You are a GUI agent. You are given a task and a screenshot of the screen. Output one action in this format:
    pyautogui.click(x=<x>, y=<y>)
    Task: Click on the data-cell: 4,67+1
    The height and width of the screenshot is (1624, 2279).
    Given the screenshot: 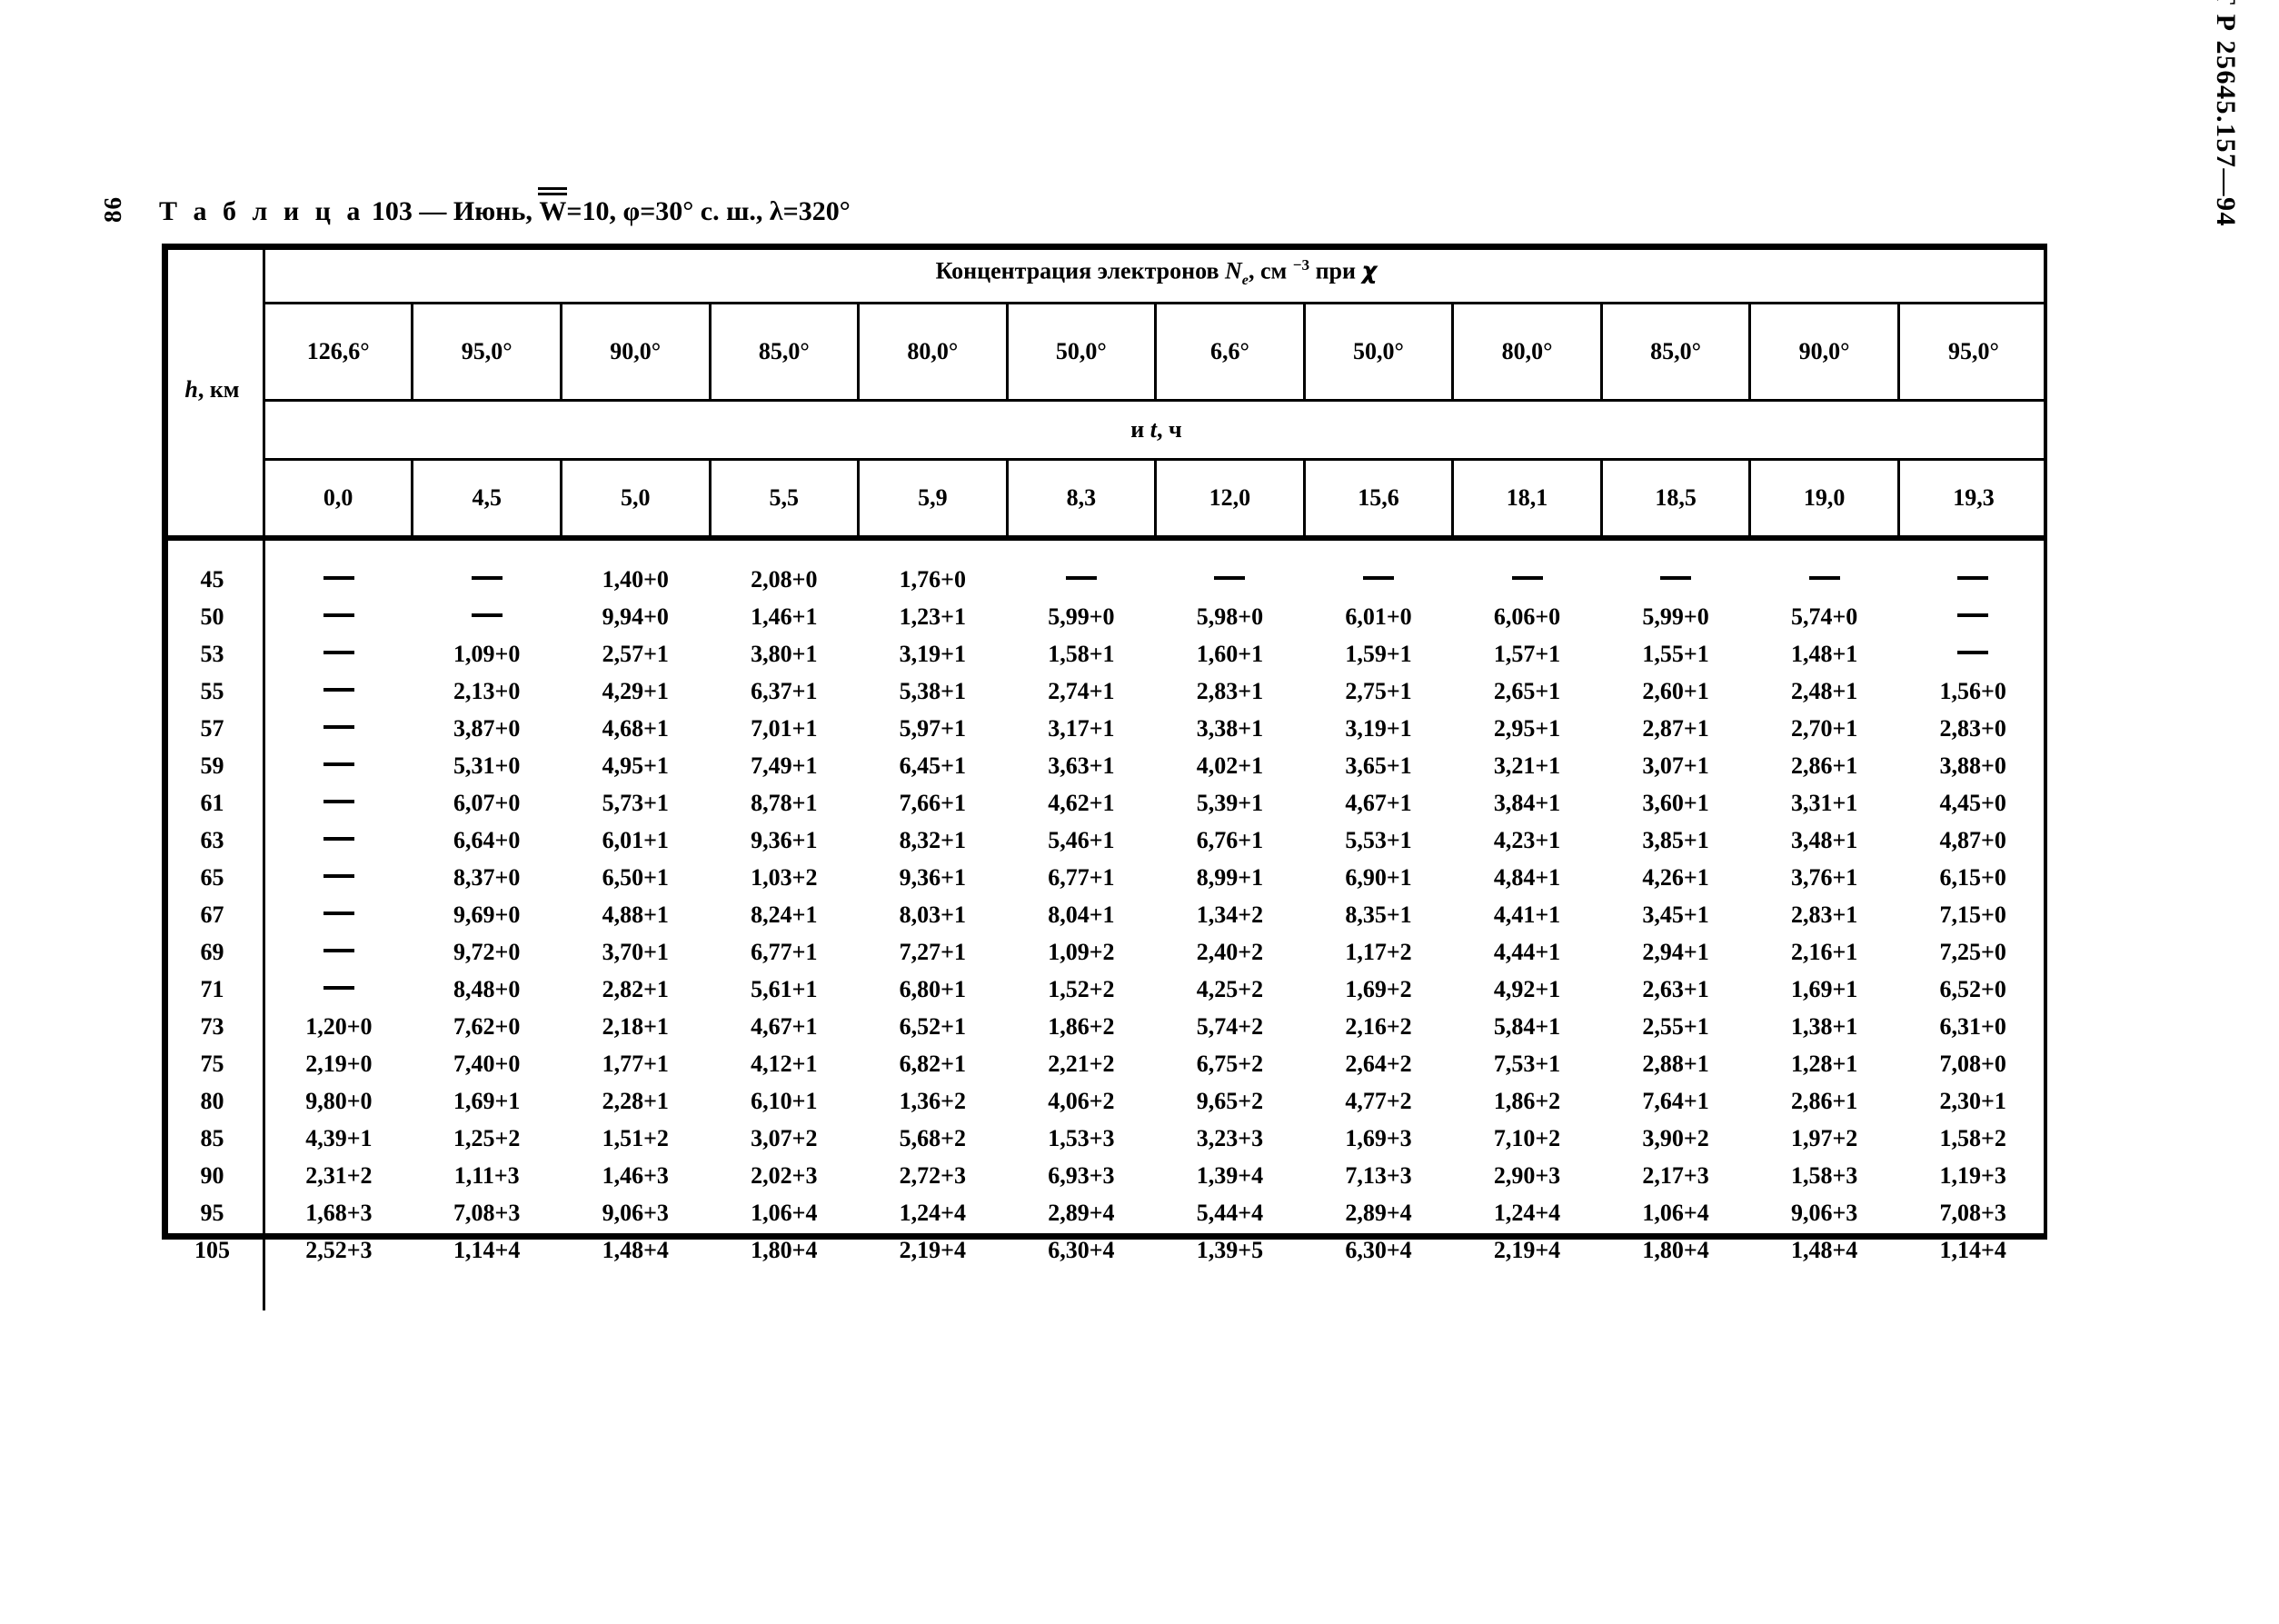 What is the action you would take?
    pyautogui.click(x=1378, y=802)
    